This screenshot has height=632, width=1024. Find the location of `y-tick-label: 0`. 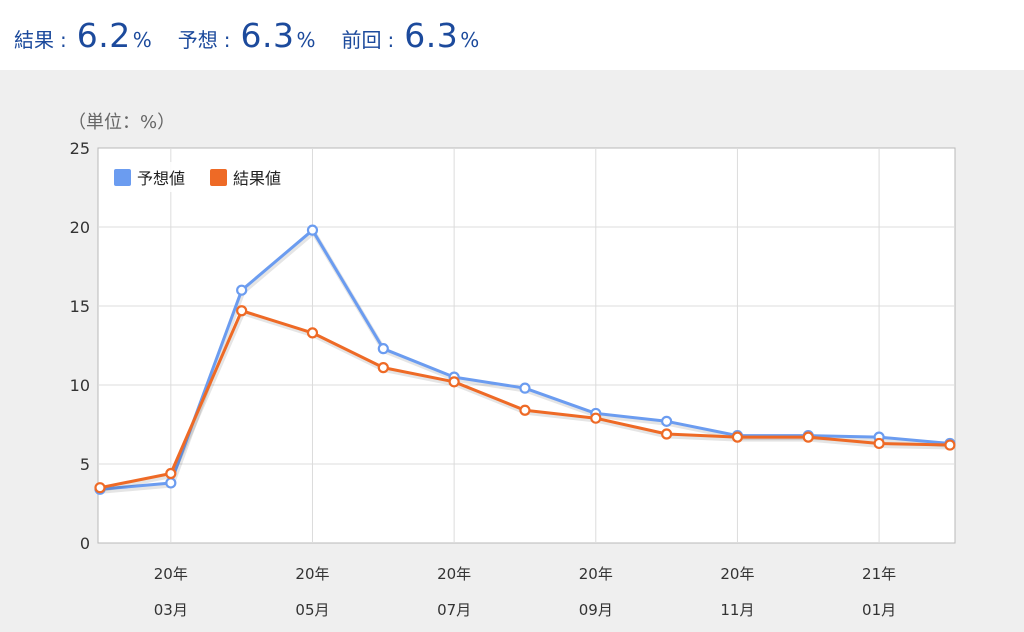

y-tick-label: 0 is located at coordinates (85, 543).